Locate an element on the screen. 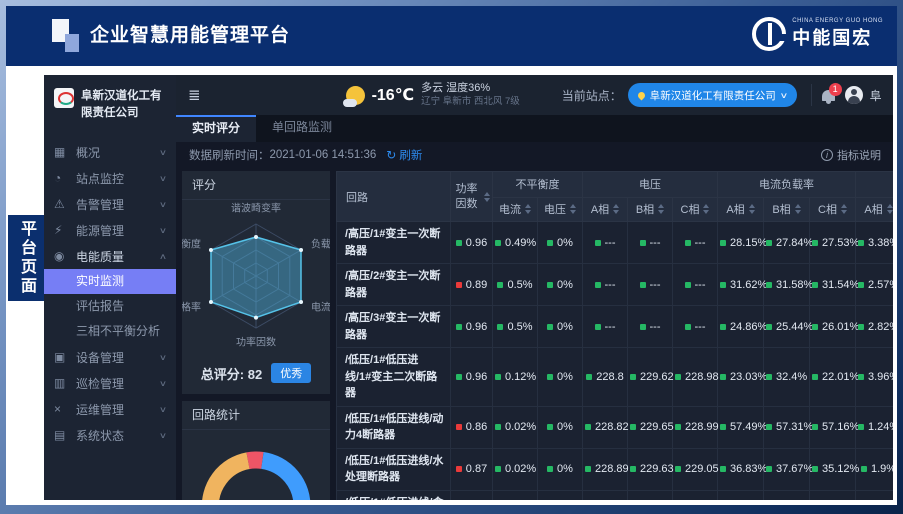 This screenshot has width=903, height=514. sidebar-item-label: 告警管理 is located at coordinates (100, 204).